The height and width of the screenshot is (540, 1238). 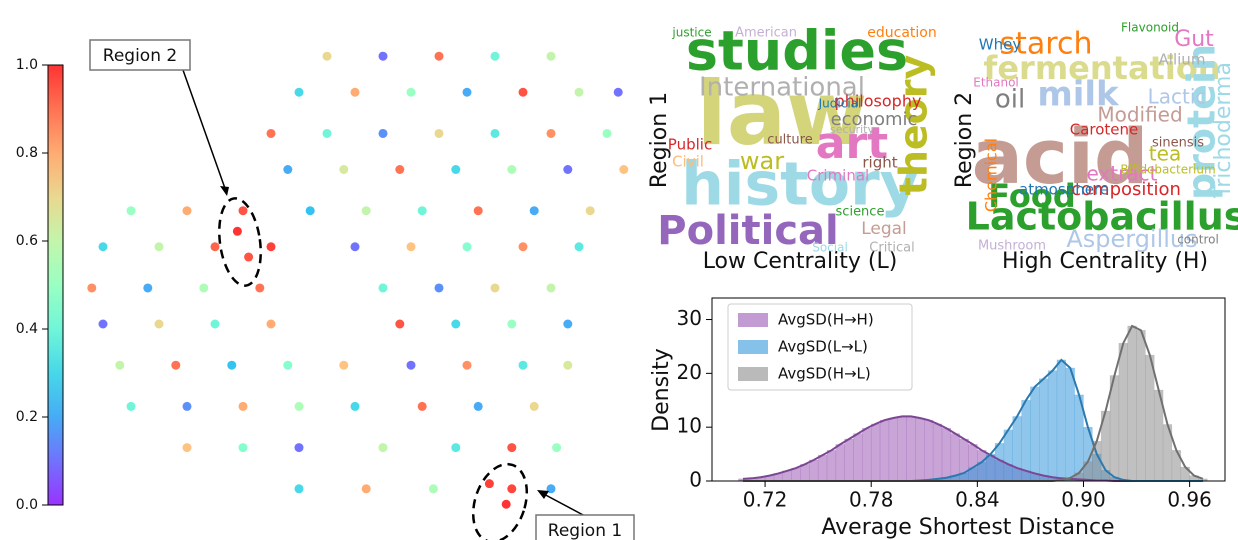 I want to click on colorbar-tick-label: 0.2, so click(x=27, y=417).